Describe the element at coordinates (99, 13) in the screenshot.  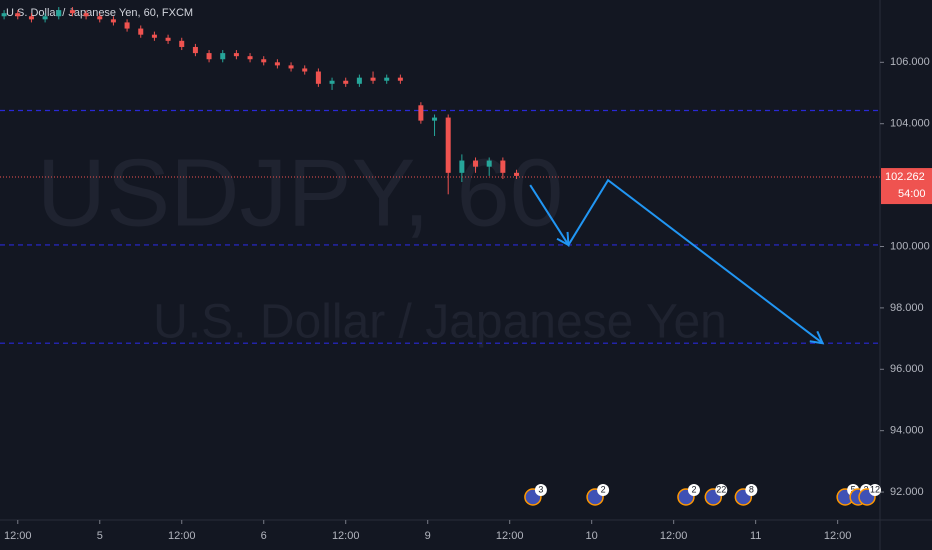
I see `chart-title: U.S. Dollar / Japanese Yen, 60, FXCM` at that location.